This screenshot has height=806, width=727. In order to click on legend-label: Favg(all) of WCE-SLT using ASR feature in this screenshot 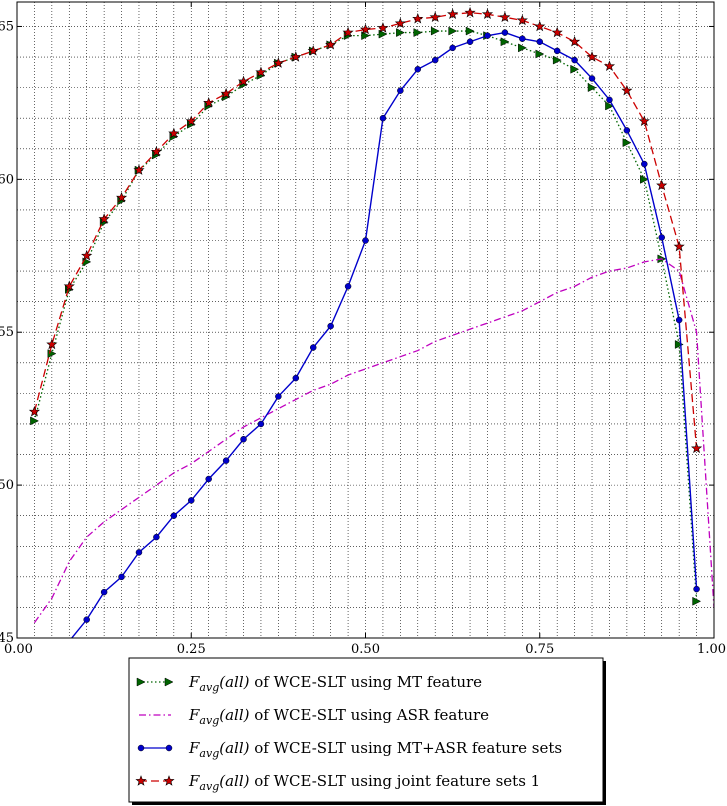, I will do `click(338, 716)`.